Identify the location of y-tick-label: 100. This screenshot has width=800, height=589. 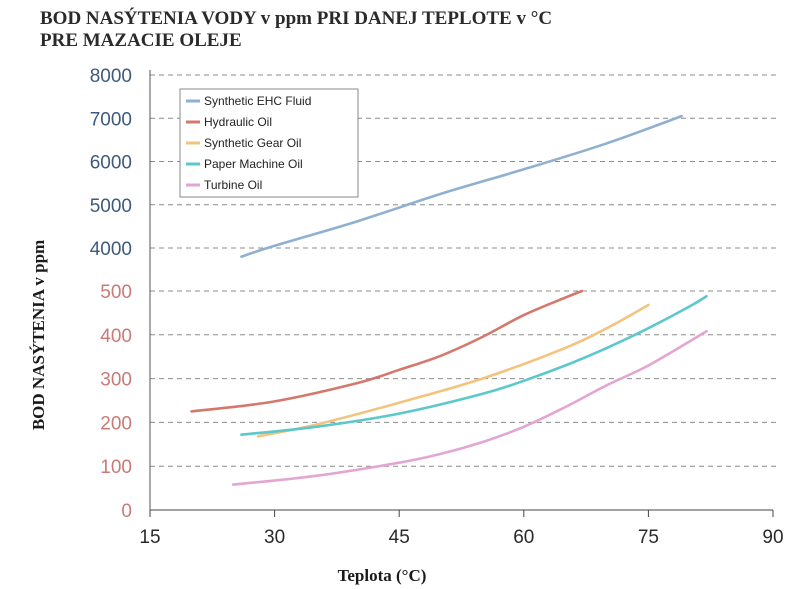
(116, 467).